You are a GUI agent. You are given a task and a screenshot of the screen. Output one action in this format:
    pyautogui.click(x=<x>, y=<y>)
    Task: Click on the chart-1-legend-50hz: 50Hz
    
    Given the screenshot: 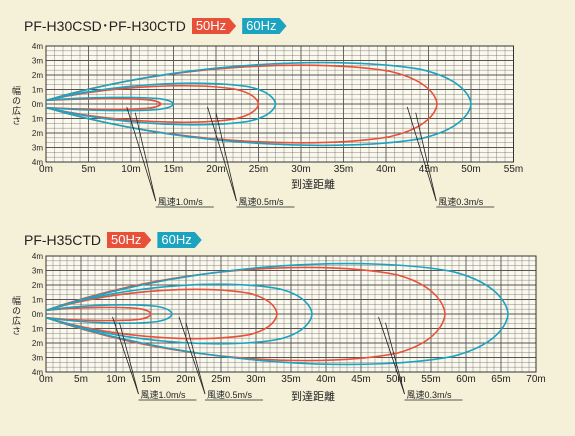 What is the action you would take?
    pyautogui.click(x=214, y=26)
    